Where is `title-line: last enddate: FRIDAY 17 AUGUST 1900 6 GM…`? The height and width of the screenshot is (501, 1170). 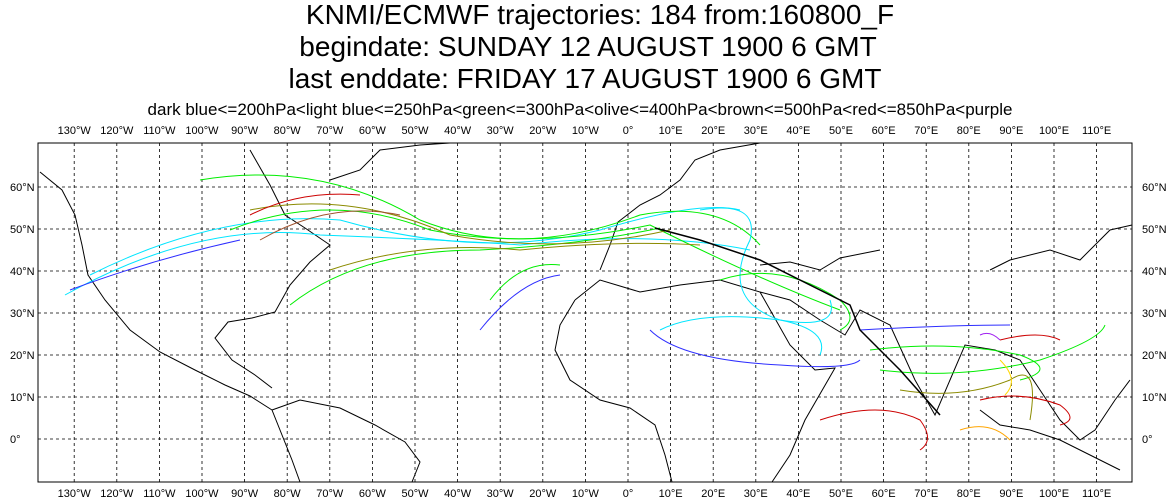 title-line: last enddate: FRIDAY 17 AUGUST 1900 6 GM… is located at coordinates (585, 78).